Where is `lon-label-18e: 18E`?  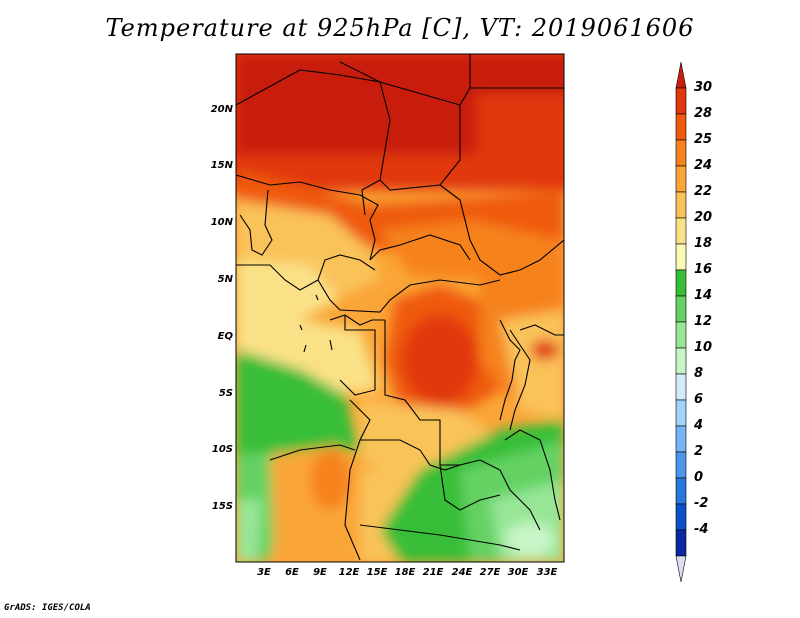 lon-label-18e: 18E is located at coordinates (405, 572).